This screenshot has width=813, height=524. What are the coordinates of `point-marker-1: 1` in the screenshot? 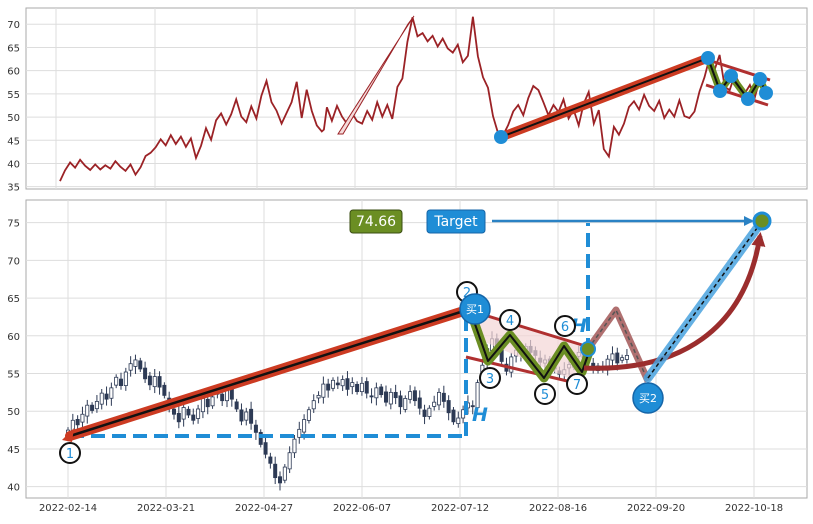 It's located at (70, 453).